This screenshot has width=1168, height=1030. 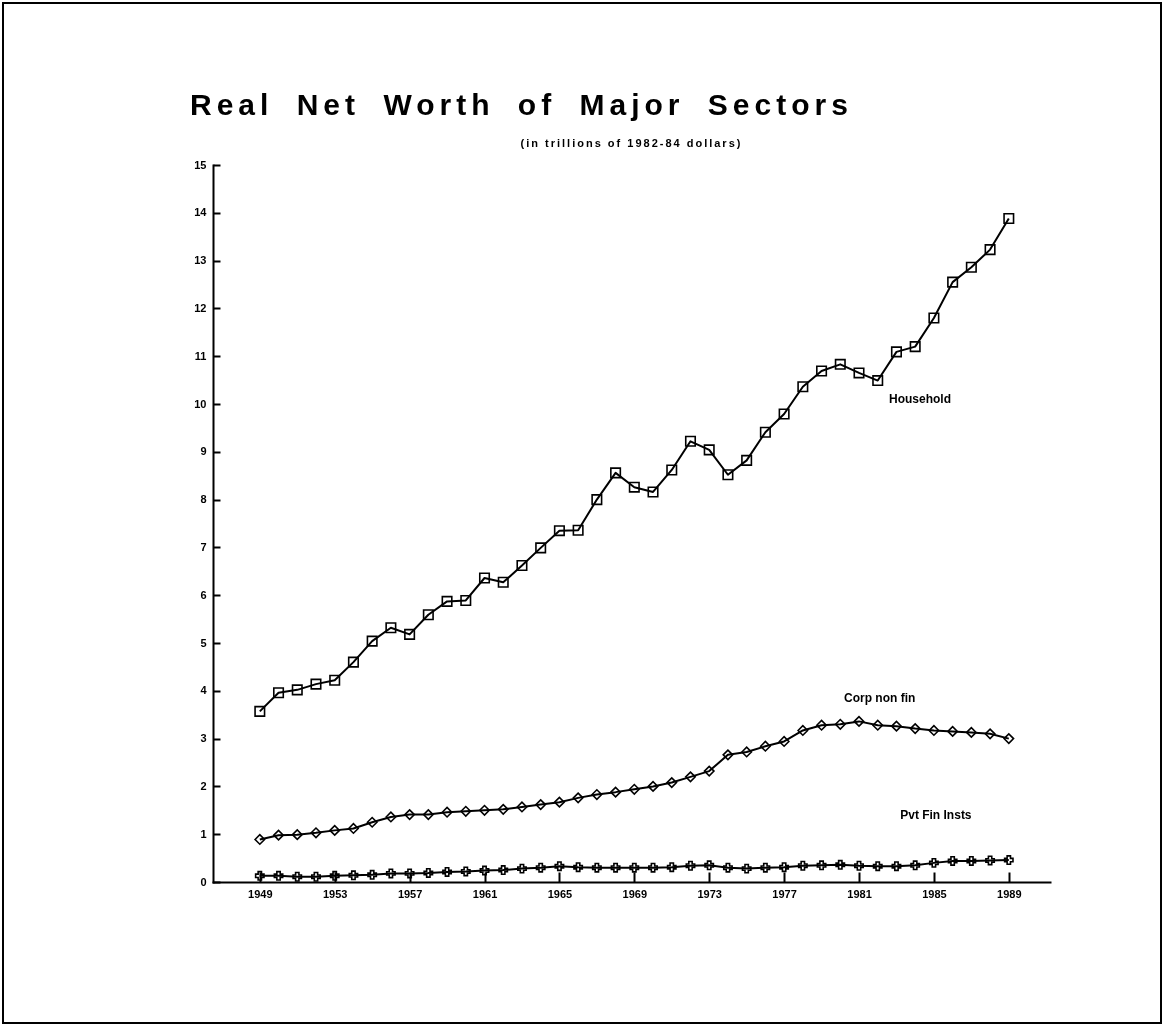 I want to click on y-tick-label: 0, so click(x=203, y=881).